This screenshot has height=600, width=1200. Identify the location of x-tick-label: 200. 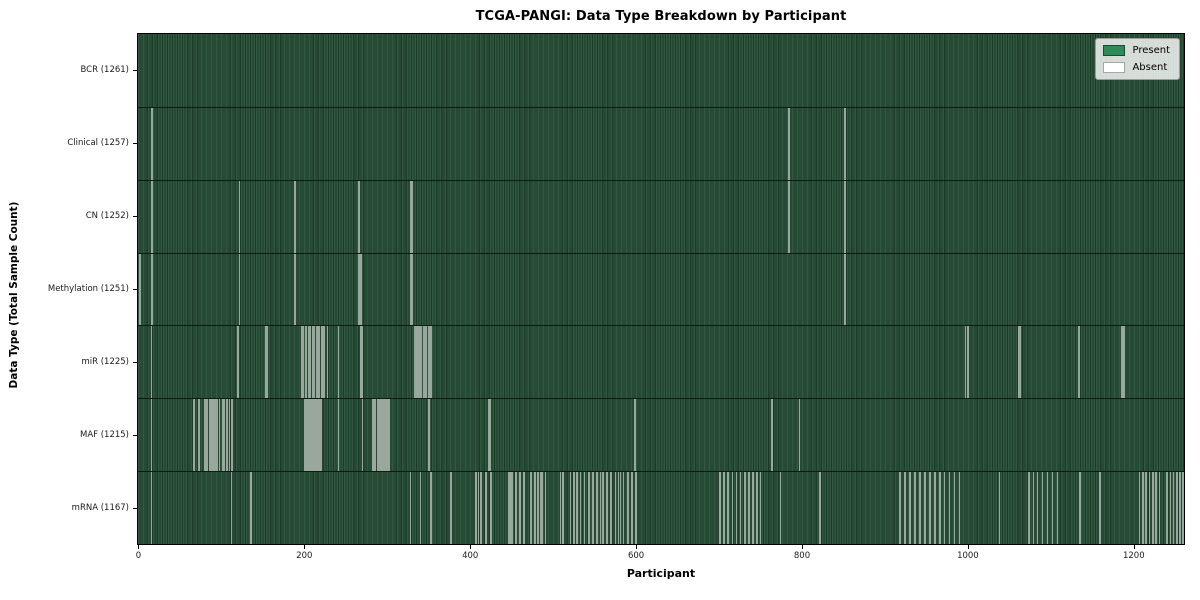
(304, 556).